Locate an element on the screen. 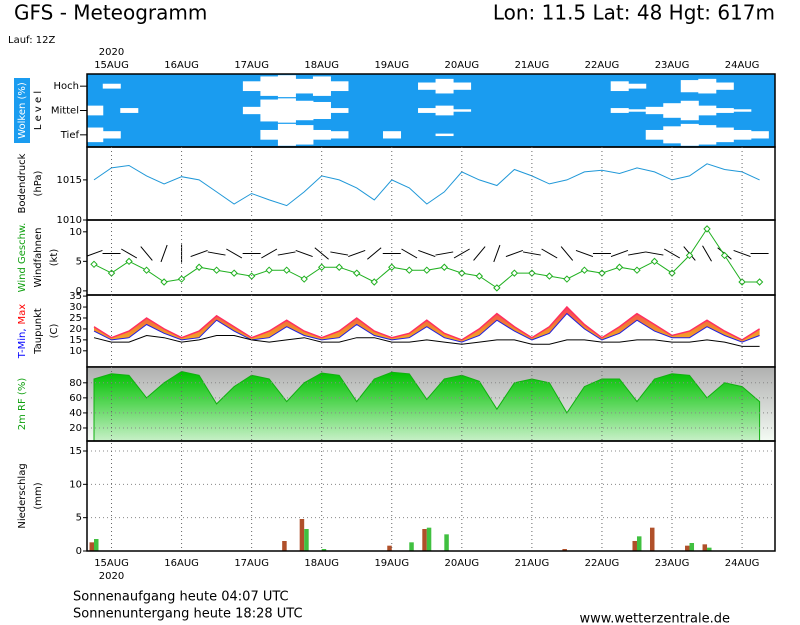 The width and height of the screenshot is (800, 625). y-axis-label-part: (mm) is located at coordinates (38, 495).